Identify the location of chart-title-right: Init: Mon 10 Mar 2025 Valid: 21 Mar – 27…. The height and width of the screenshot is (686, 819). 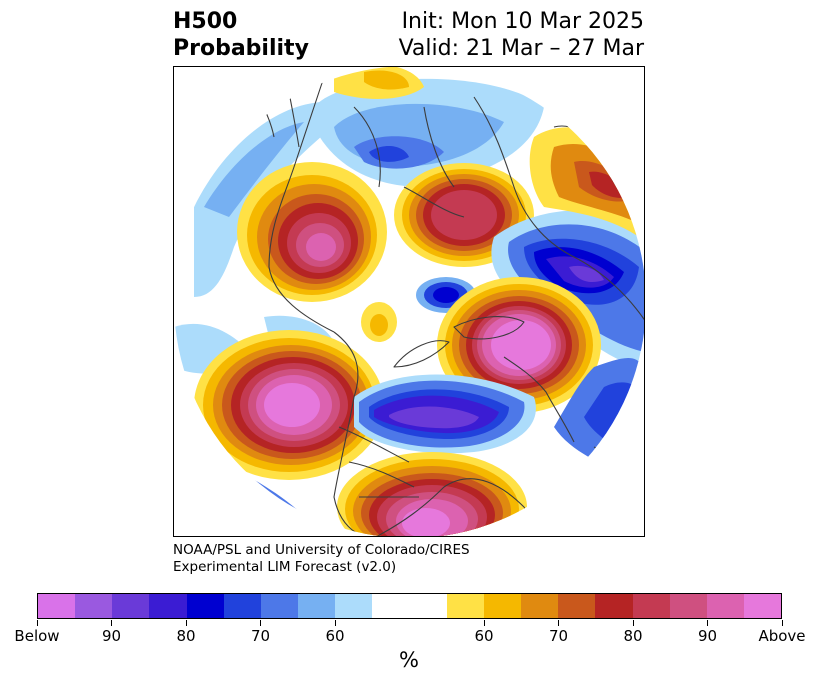
(521, 35).